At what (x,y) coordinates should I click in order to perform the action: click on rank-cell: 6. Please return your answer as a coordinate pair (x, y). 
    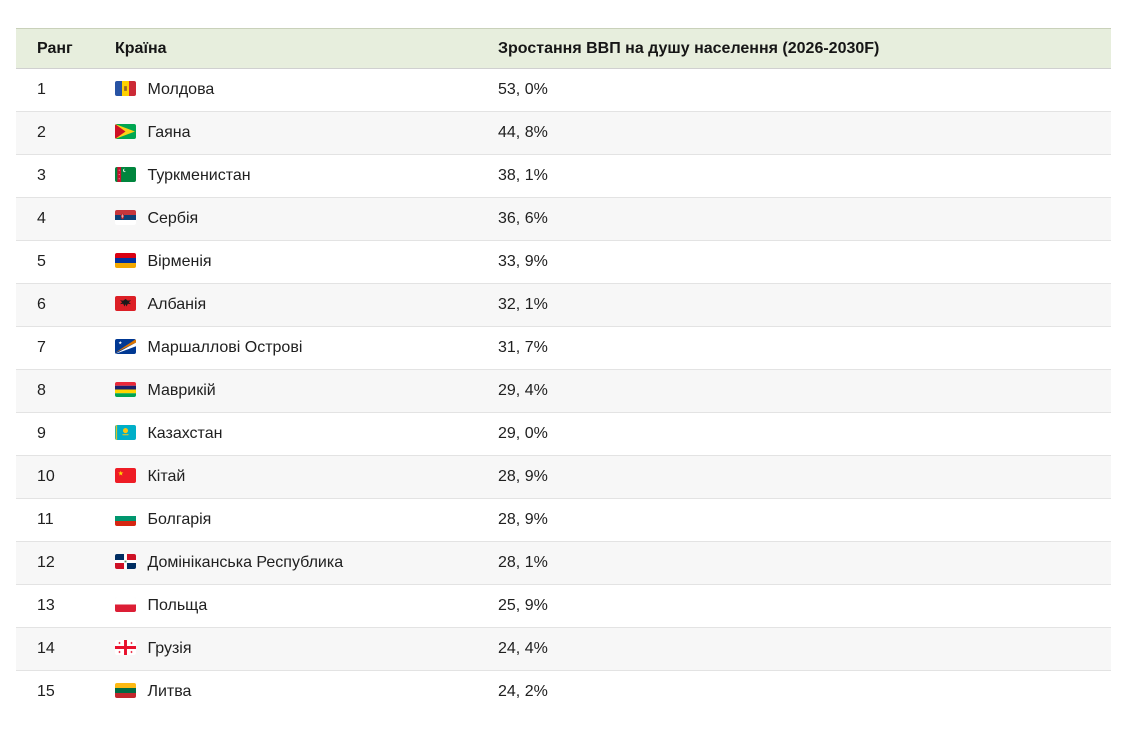
    Looking at the image, I should click on (65, 305).